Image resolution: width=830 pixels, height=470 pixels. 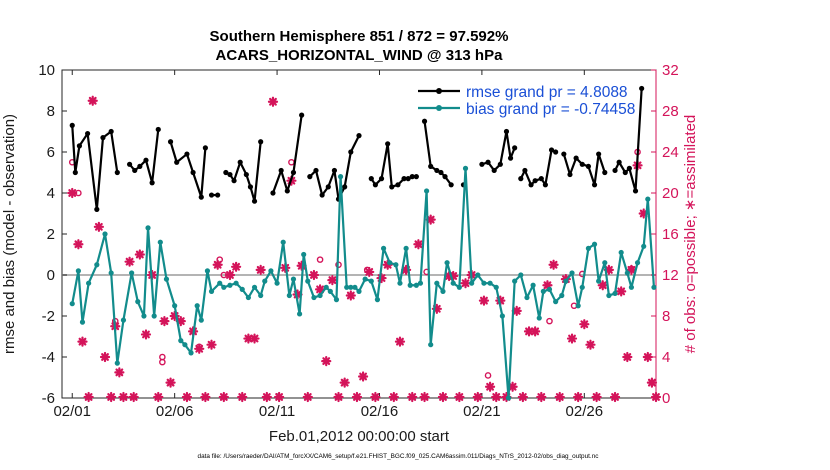 I want to click on x-axis-label: Feb.01,2012 00:00:00 start, so click(x=359, y=436).